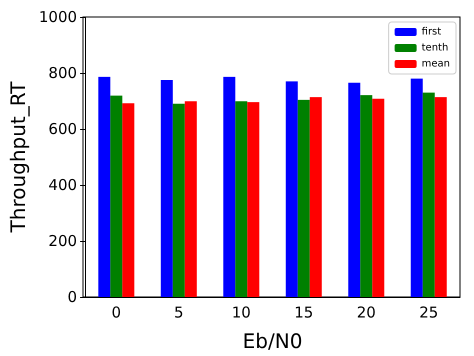 The height and width of the screenshot is (356, 474). What do you see at coordinates (272, 341) in the screenshot?
I see `x-axis-title: Eb/N0` at bounding box center [272, 341].